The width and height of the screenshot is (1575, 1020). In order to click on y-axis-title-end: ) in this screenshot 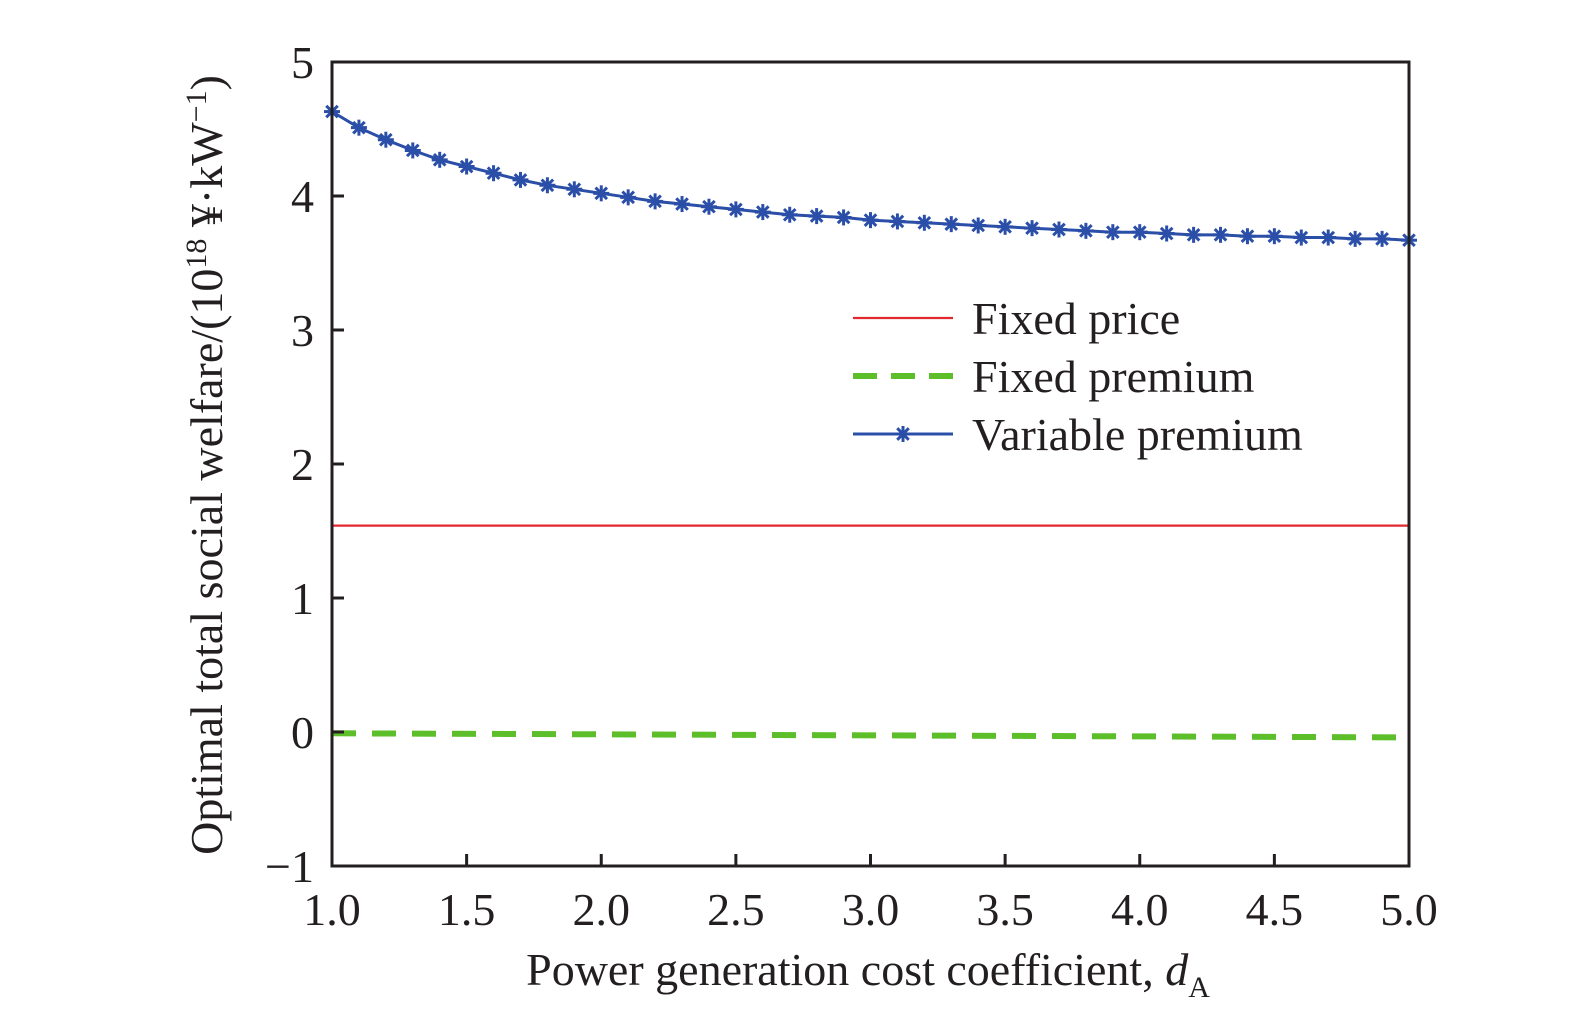, I will do `click(206, 82)`.